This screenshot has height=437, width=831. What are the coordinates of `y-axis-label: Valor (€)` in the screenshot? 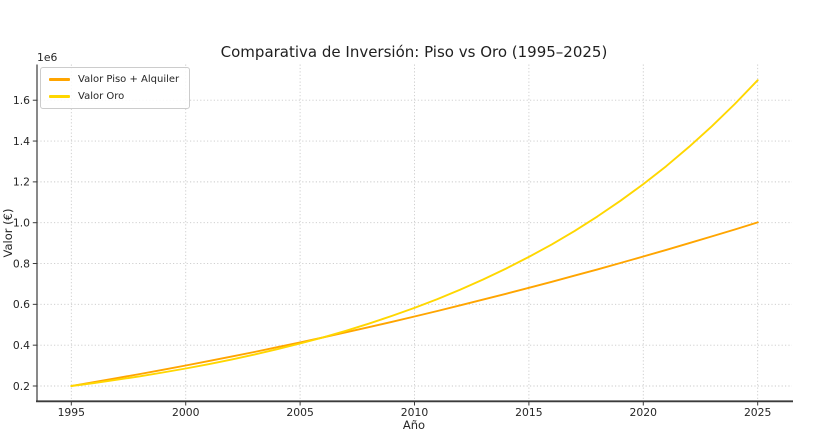 It's located at (8, 233).